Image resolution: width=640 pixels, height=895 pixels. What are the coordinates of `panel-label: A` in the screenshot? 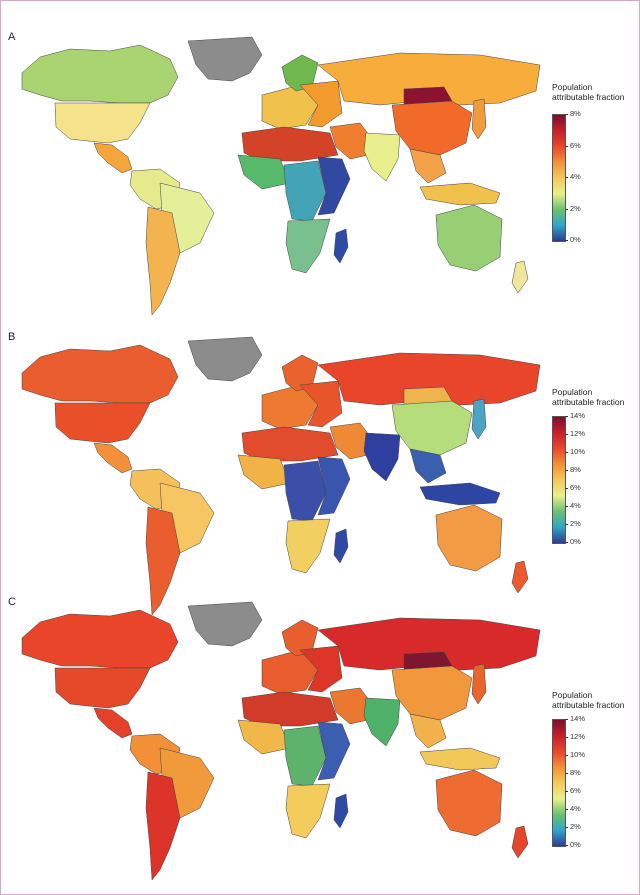 It's located at (12, 37).